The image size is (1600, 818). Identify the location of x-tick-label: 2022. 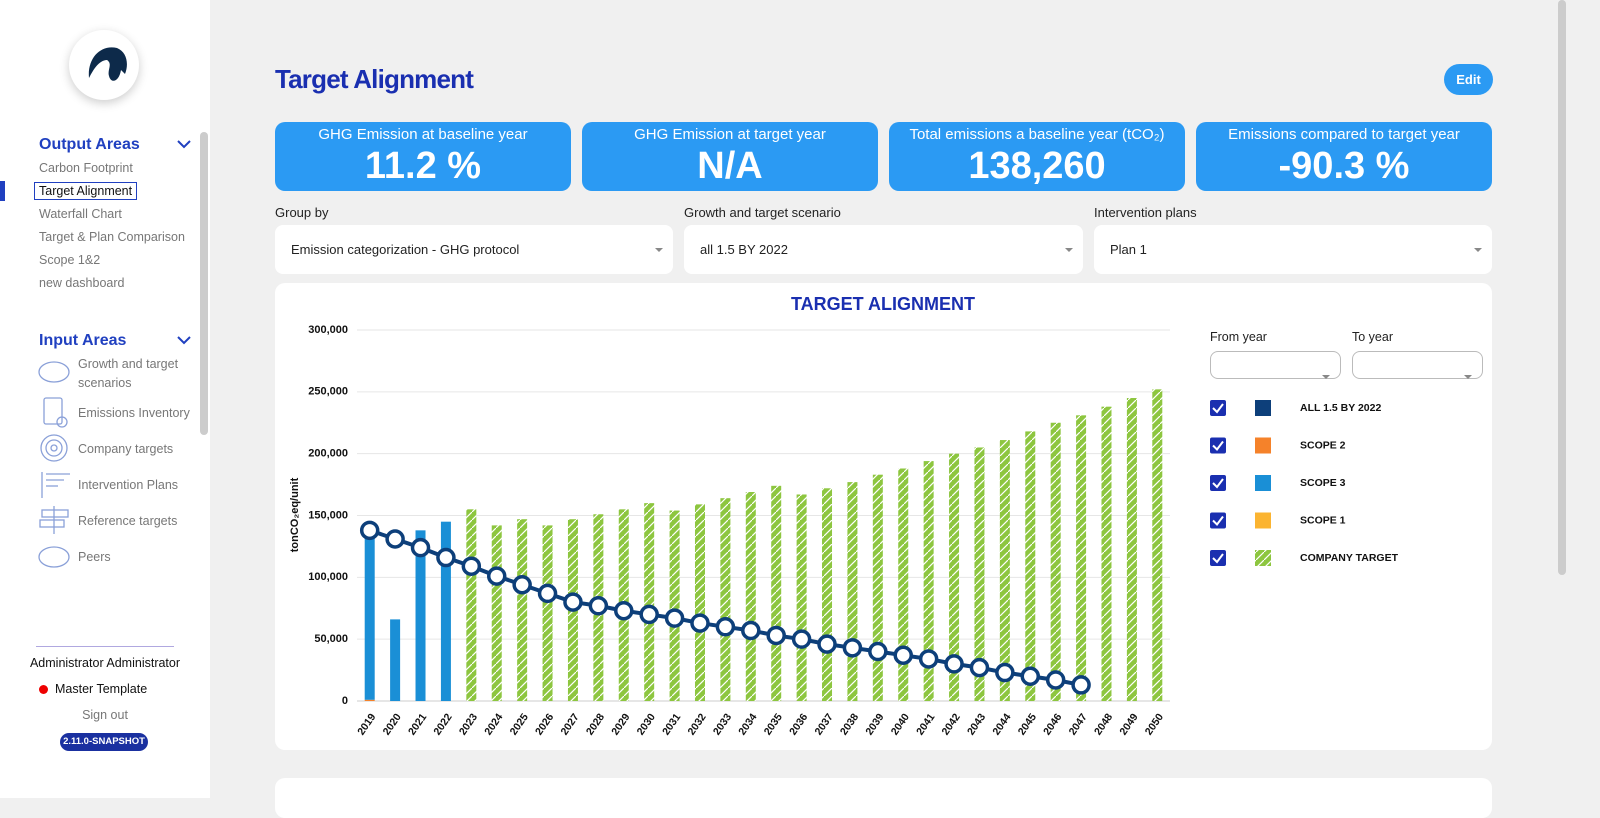
(442, 724).